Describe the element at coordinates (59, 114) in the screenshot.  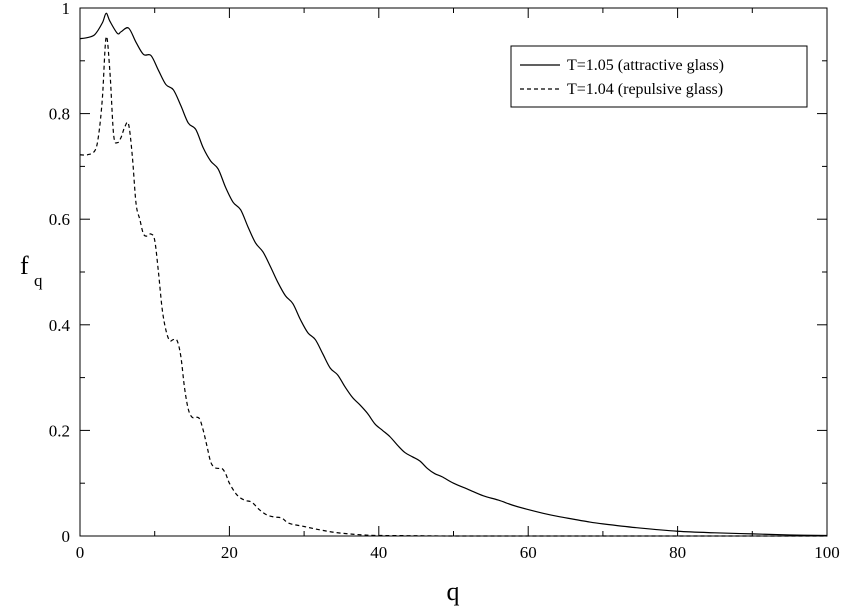
I see `y-tick-label: 0.8` at that location.